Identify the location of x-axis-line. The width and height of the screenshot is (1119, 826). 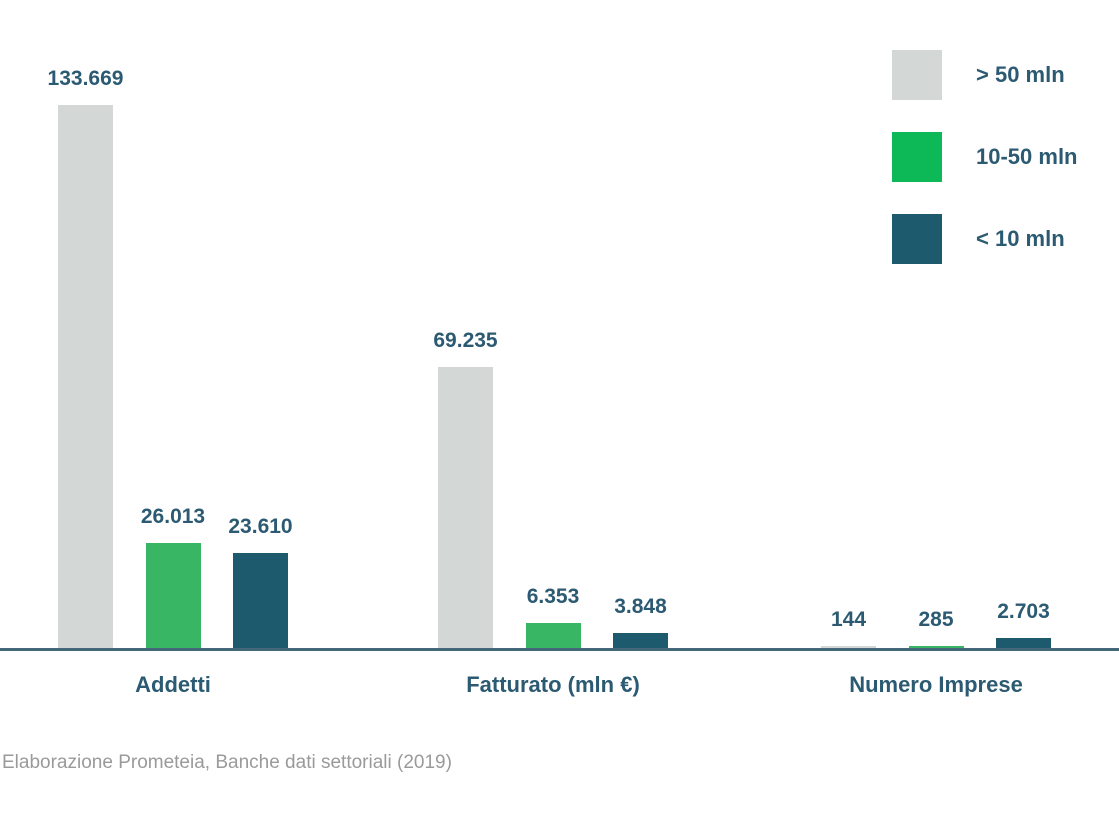
(559, 649).